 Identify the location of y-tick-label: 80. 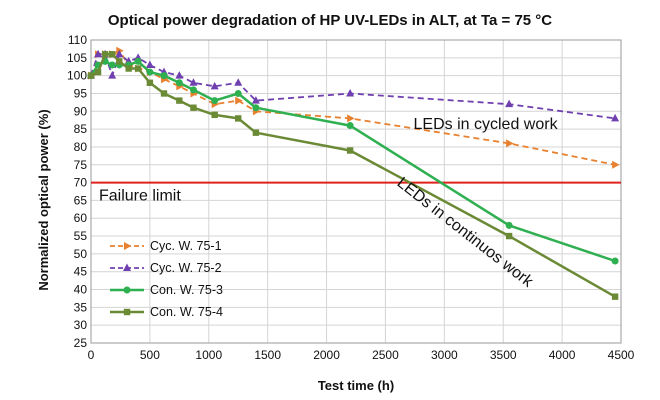
(81, 147).